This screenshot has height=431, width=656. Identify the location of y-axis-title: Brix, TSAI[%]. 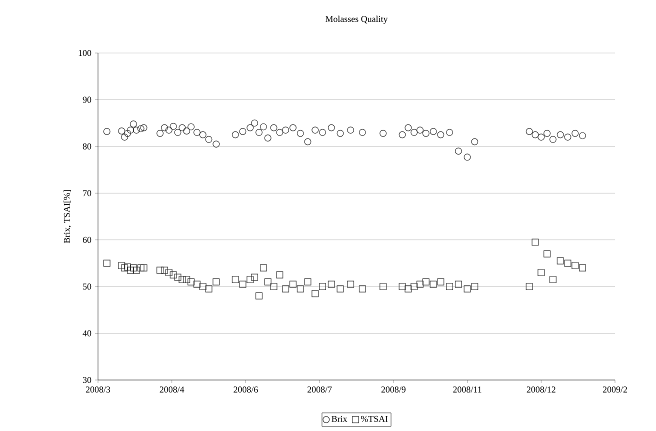
(68, 217).